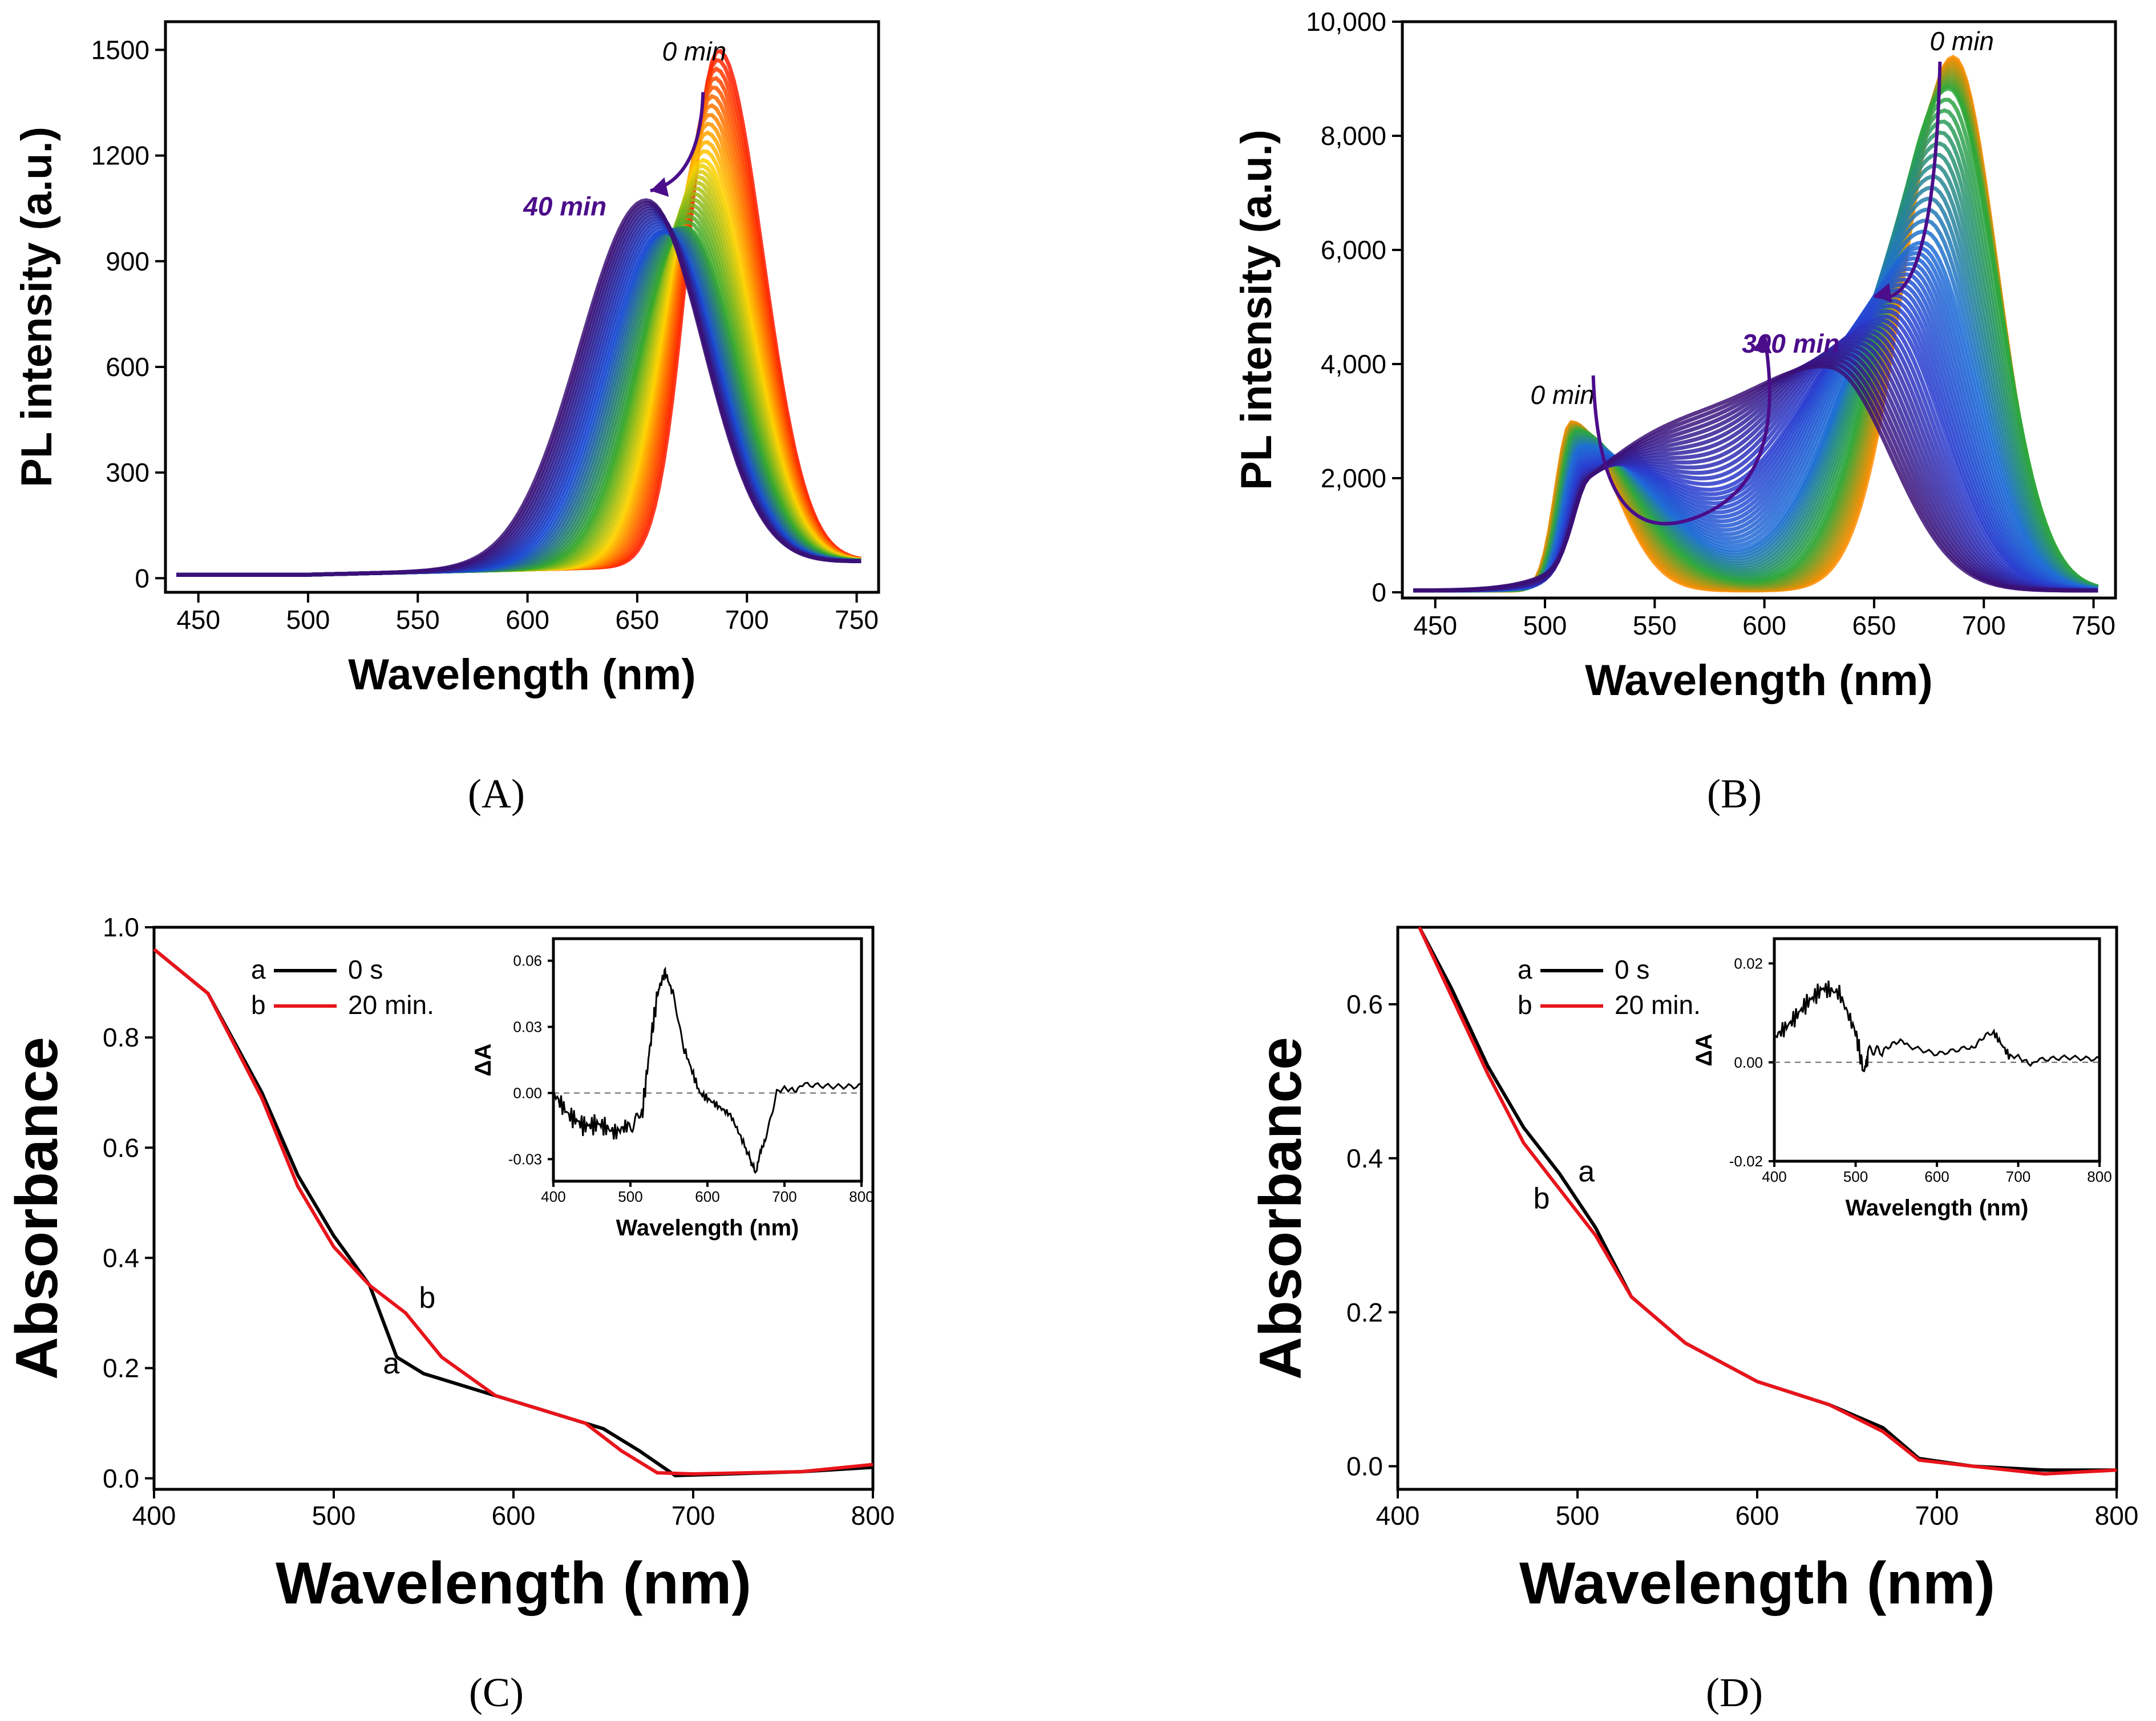 Image resolution: width=2156 pixels, height=1721 pixels. I want to click on a-y-tick-label: 1500, so click(120, 49).